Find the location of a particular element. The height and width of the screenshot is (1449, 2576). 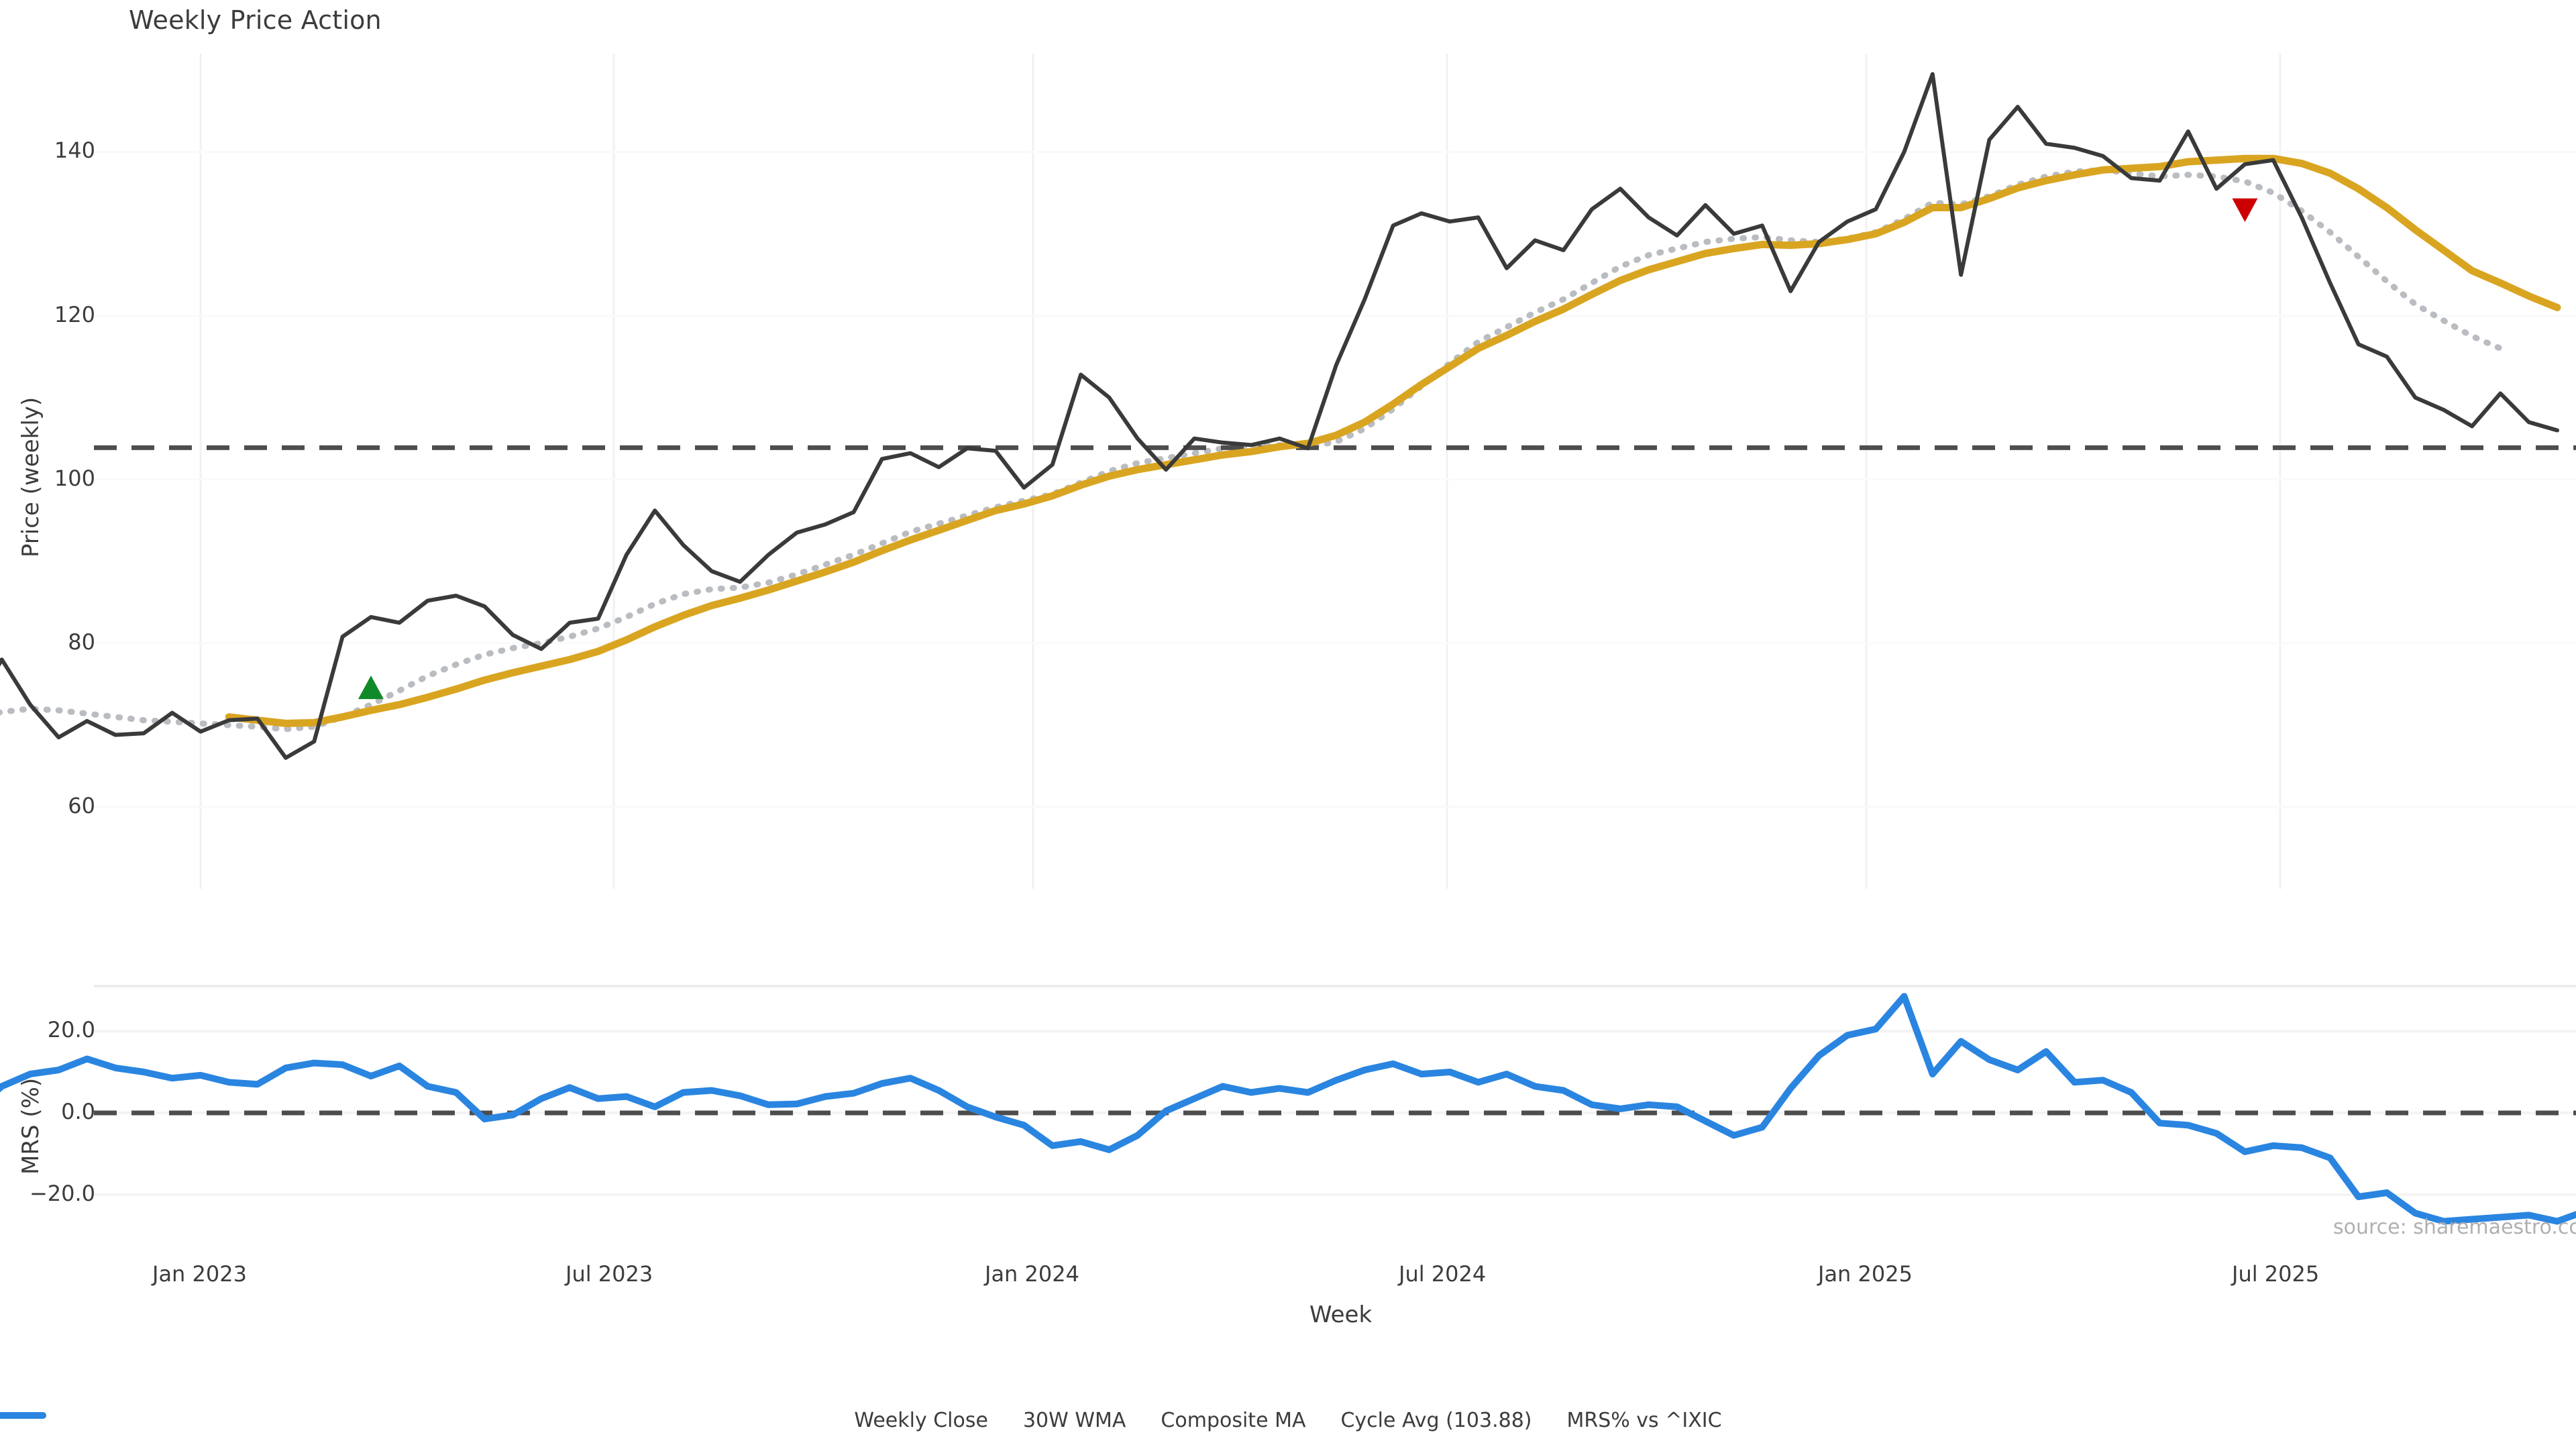

legend-item: 30W WMA is located at coordinates (563, 1420).